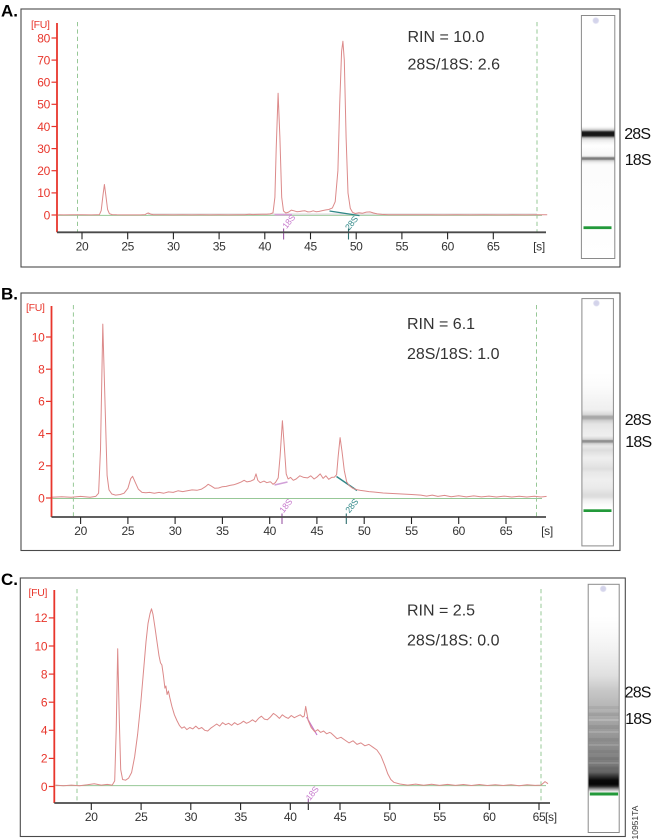  I want to click on svg-text: 80, so click(43, 38).